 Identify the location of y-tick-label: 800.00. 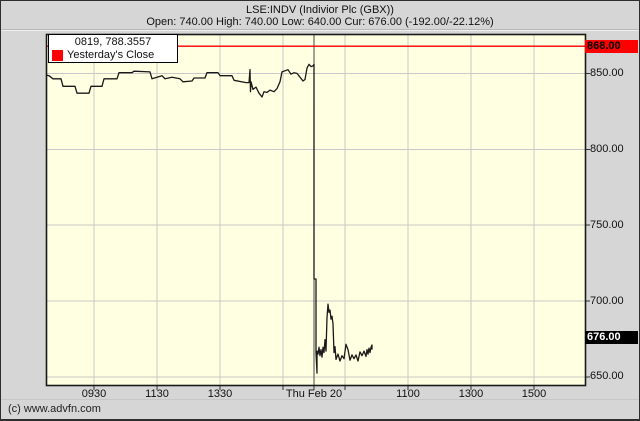
(607, 148).